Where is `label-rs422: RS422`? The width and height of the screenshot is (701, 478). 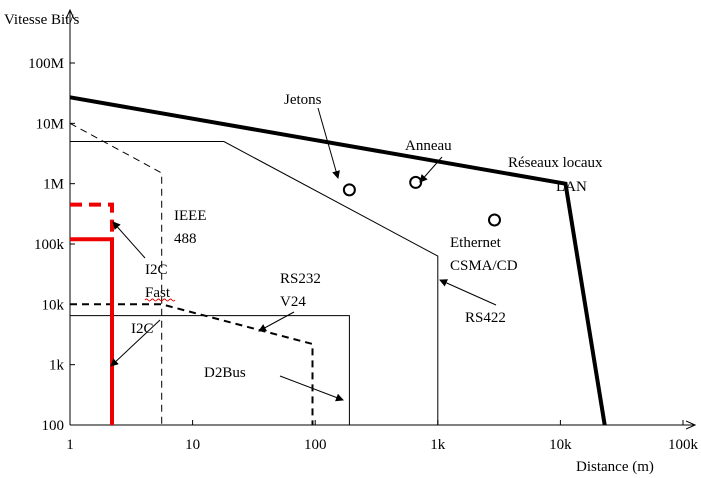 label-rs422: RS422 is located at coordinates (485, 318).